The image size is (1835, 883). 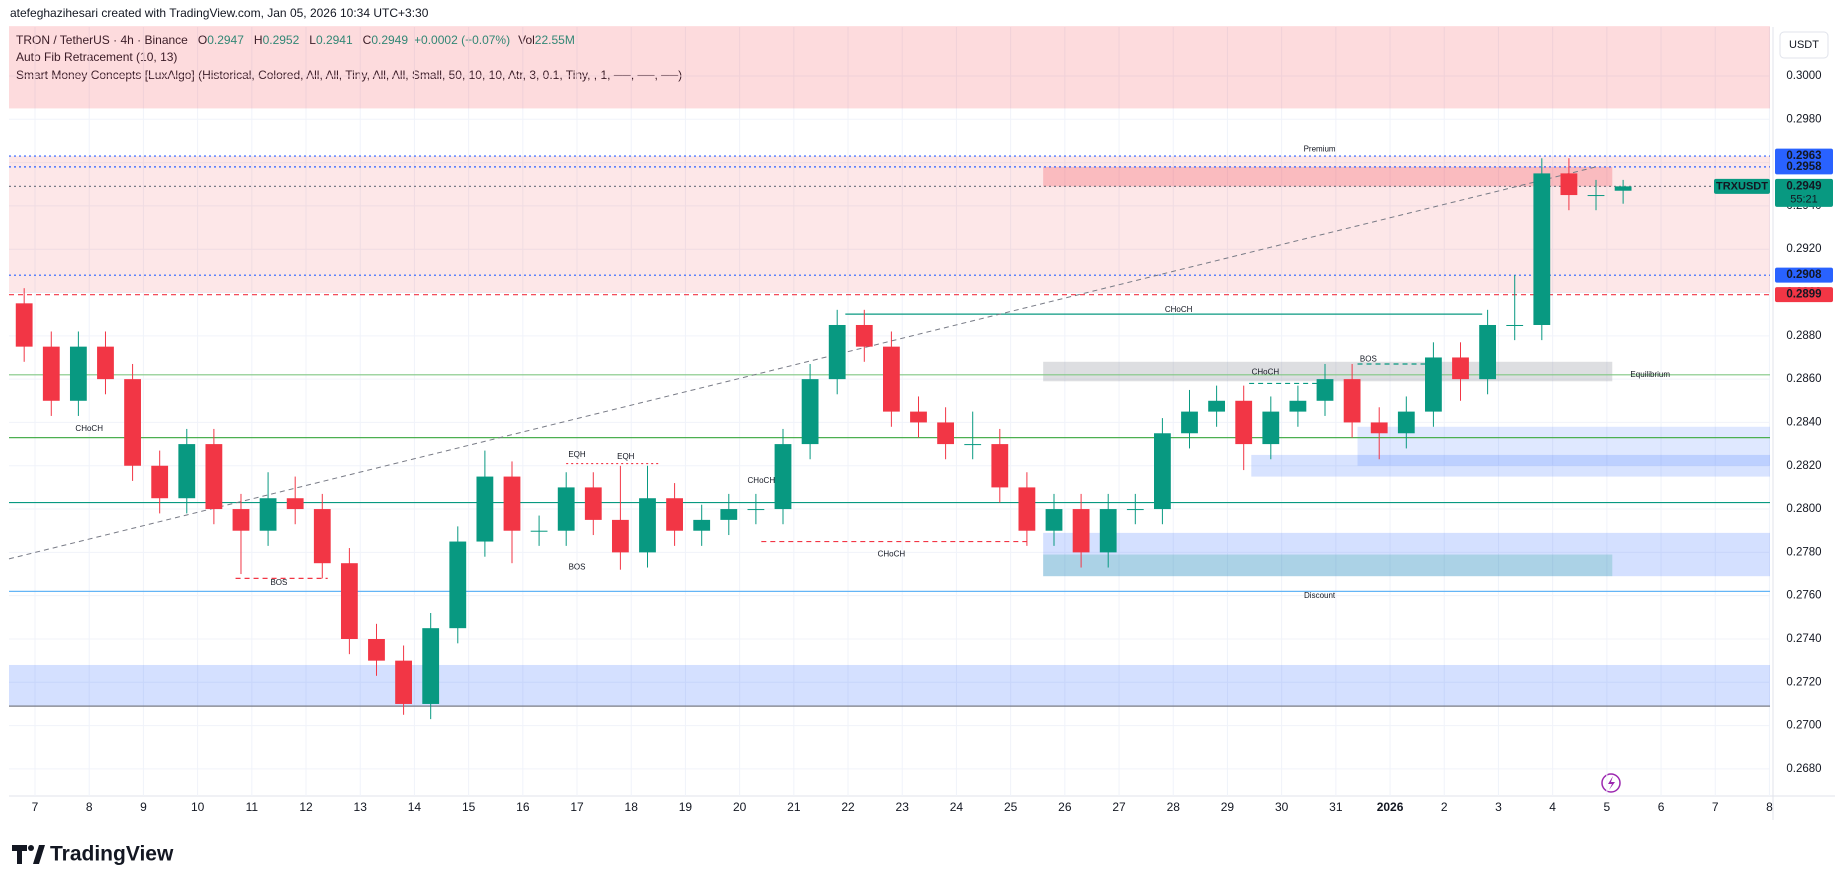 What do you see at coordinates (462, 40) in the screenshot?
I see `change: +0.0002 (+0.07%)` at bounding box center [462, 40].